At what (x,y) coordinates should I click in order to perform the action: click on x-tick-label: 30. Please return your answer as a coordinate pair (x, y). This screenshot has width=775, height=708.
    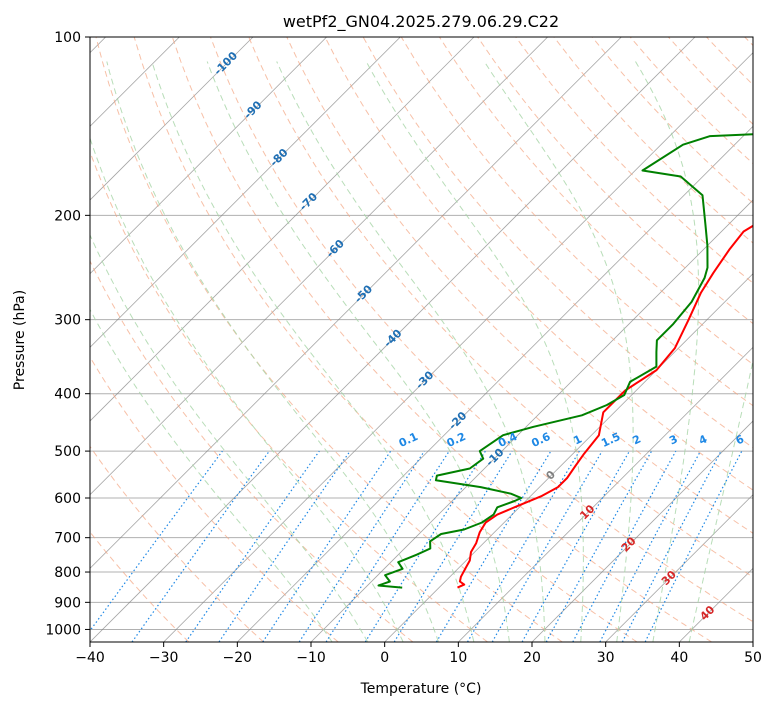
    Looking at the image, I should click on (606, 658).